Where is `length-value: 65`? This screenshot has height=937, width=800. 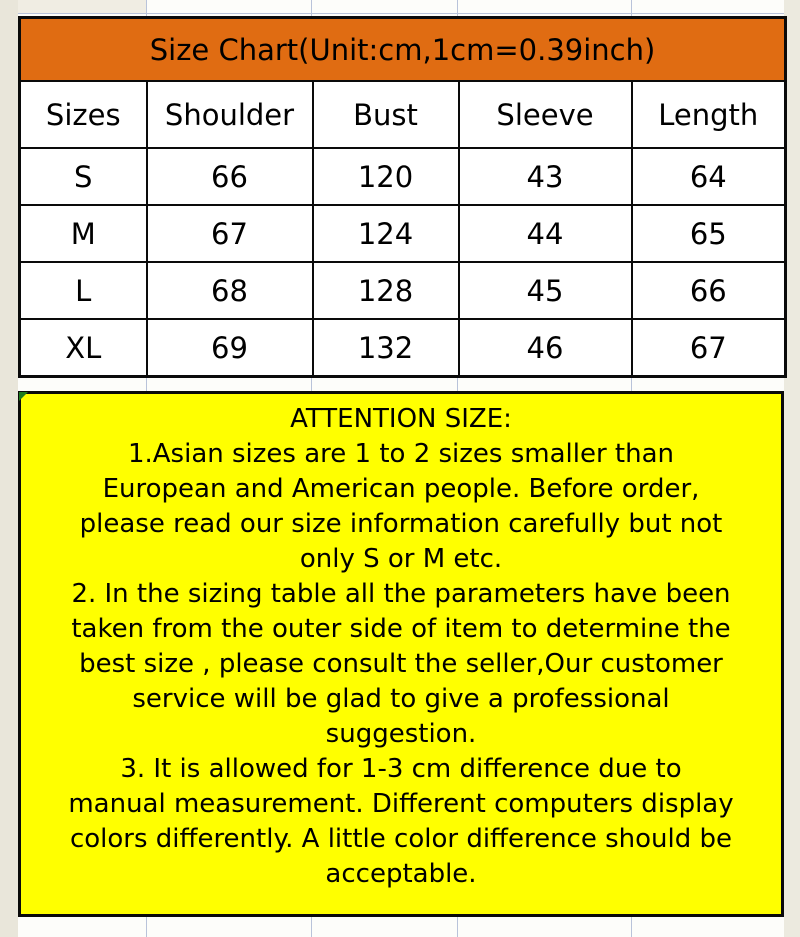 length-value: 65 is located at coordinates (708, 233).